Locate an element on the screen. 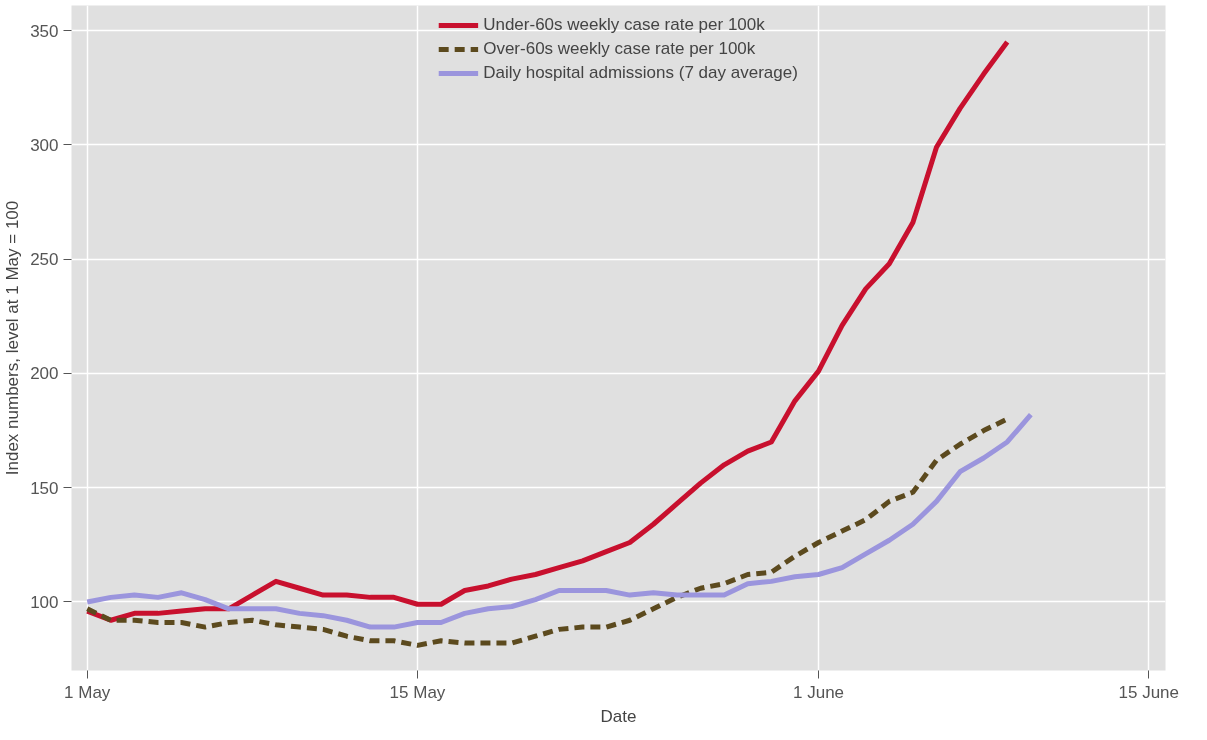 The height and width of the screenshot is (740, 1207). x-tick-label: 15 May is located at coordinates (417, 692).